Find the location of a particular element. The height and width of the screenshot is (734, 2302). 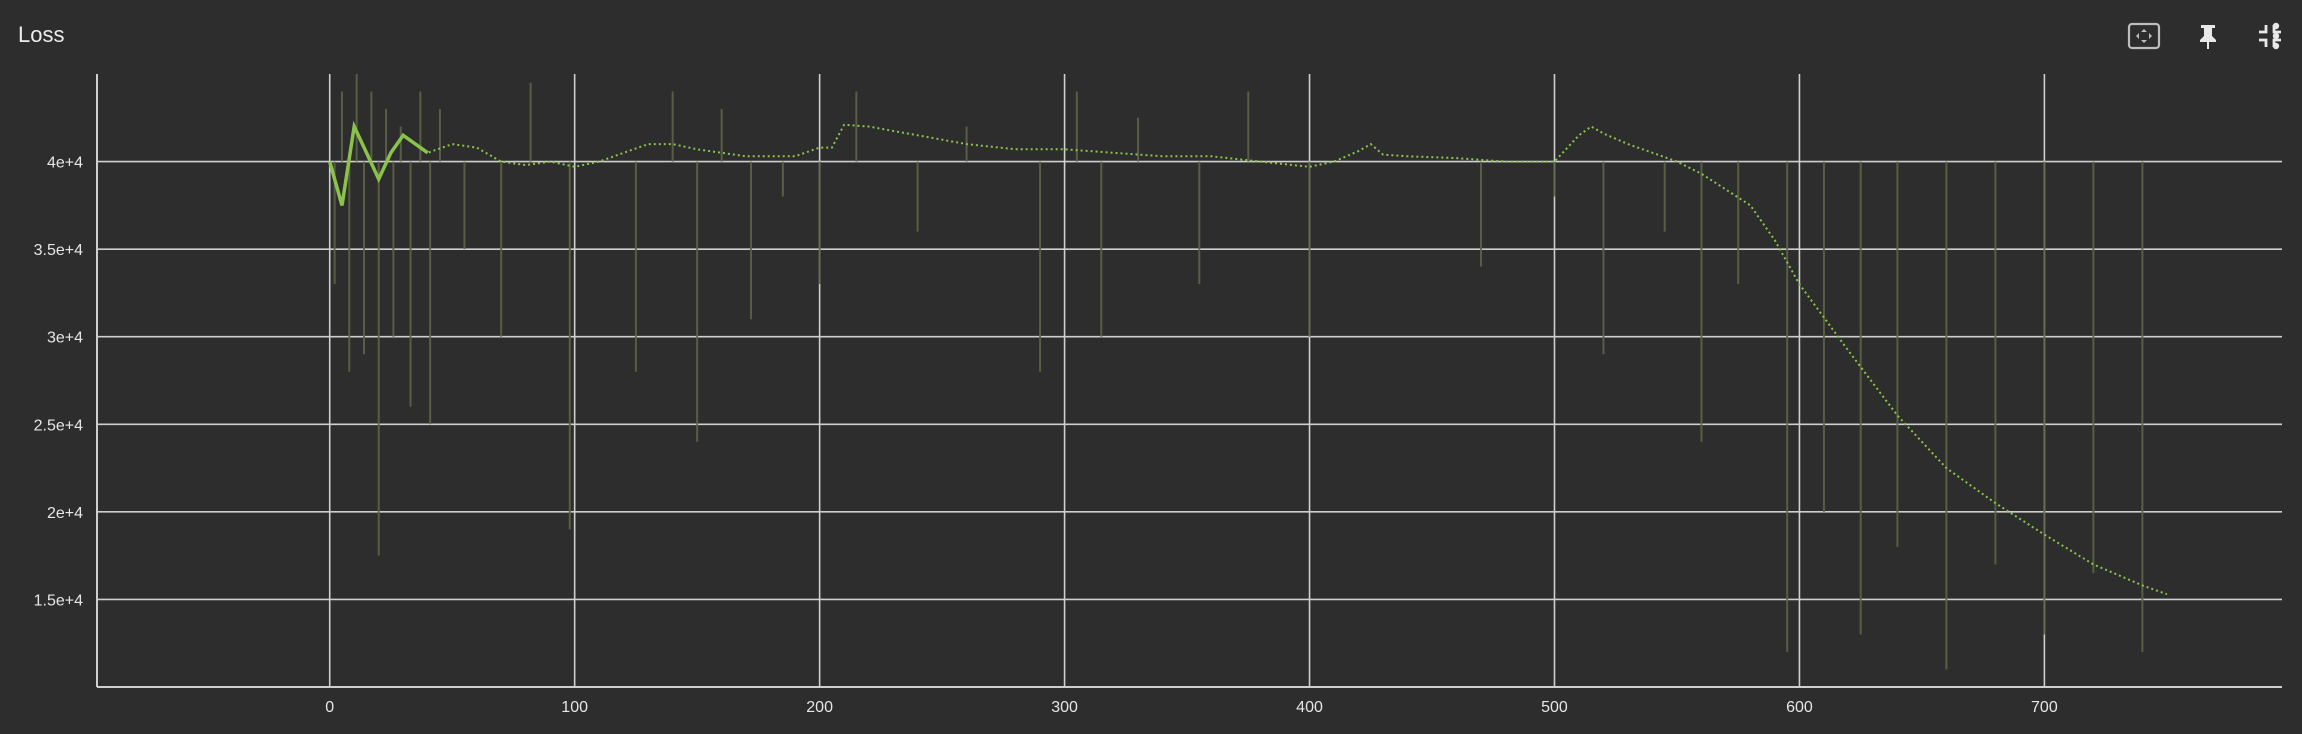

collapse-button is located at coordinates (2270, 36).